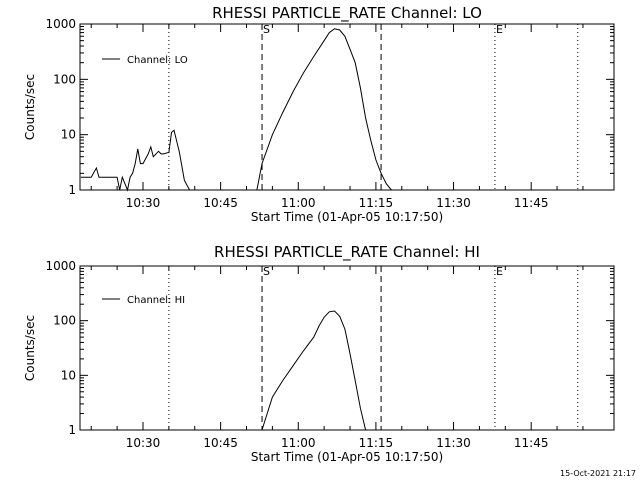 This screenshot has width=640, height=480. Describe the element at coordinates (157, 60) in the screenshot. I see `legend-label: Channel: LO` at that location.